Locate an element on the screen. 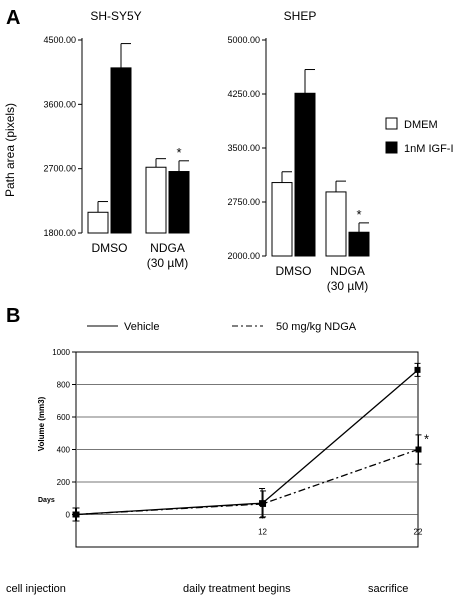  panel-b-letter: B is located at coordinates (13, 316).